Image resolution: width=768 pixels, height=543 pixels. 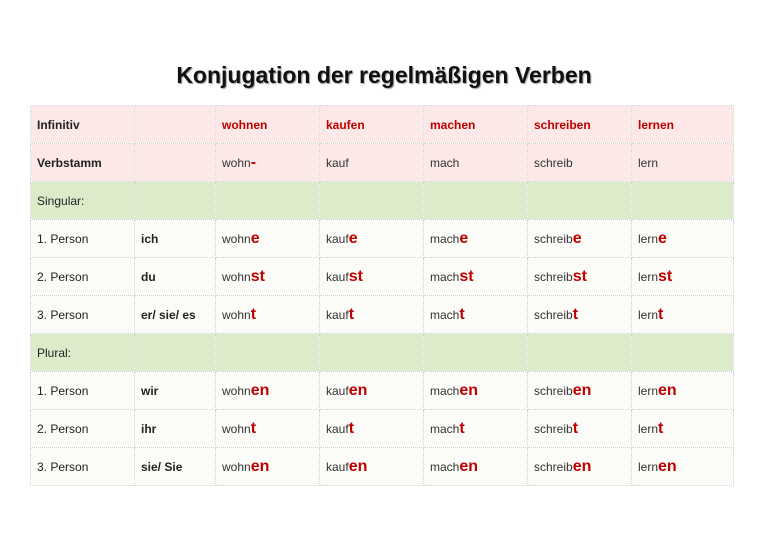 I want to click on section-row-plural: Plural:, so click(x=382, y=352).